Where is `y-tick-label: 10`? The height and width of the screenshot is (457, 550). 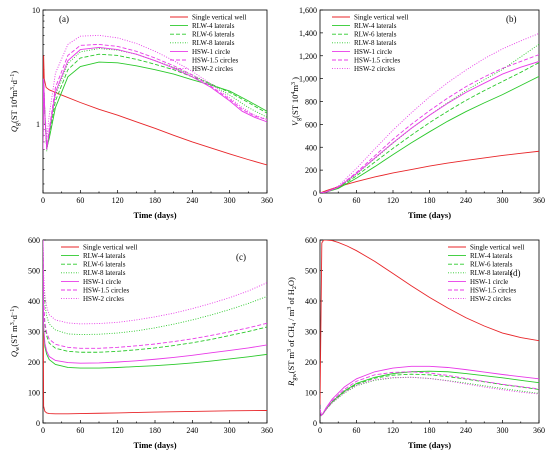 y-tick-label: 10 is located at coordinates (36, 10).